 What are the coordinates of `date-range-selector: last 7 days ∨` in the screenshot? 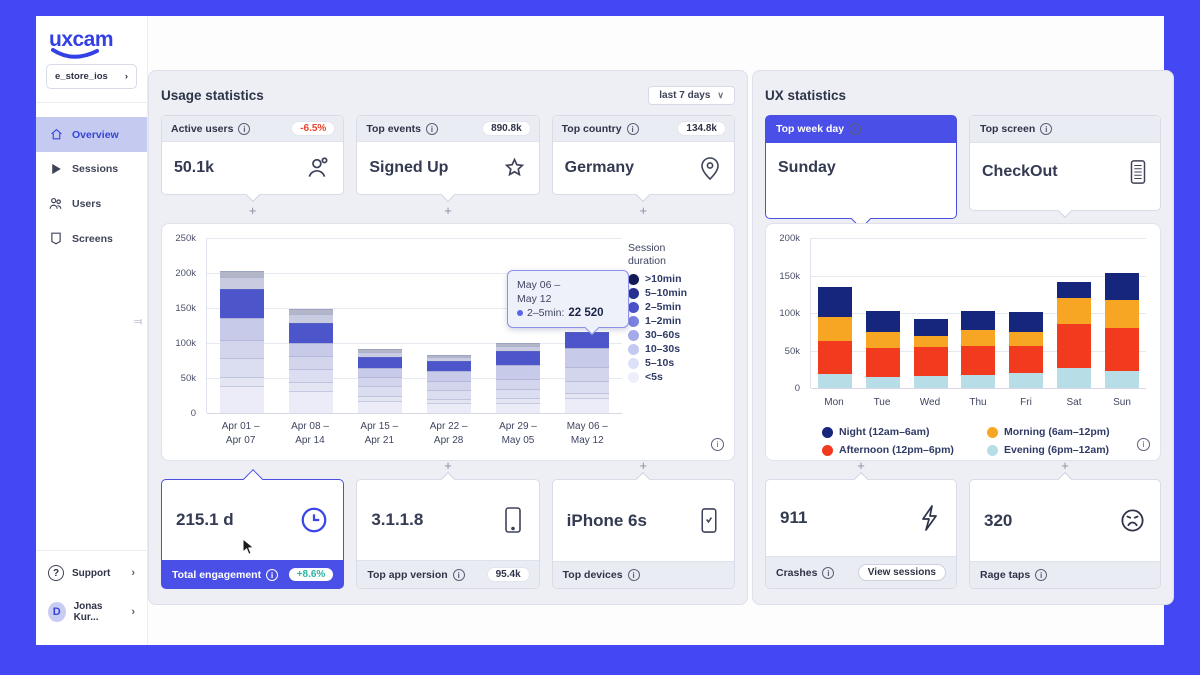 It's located at (691, 95).